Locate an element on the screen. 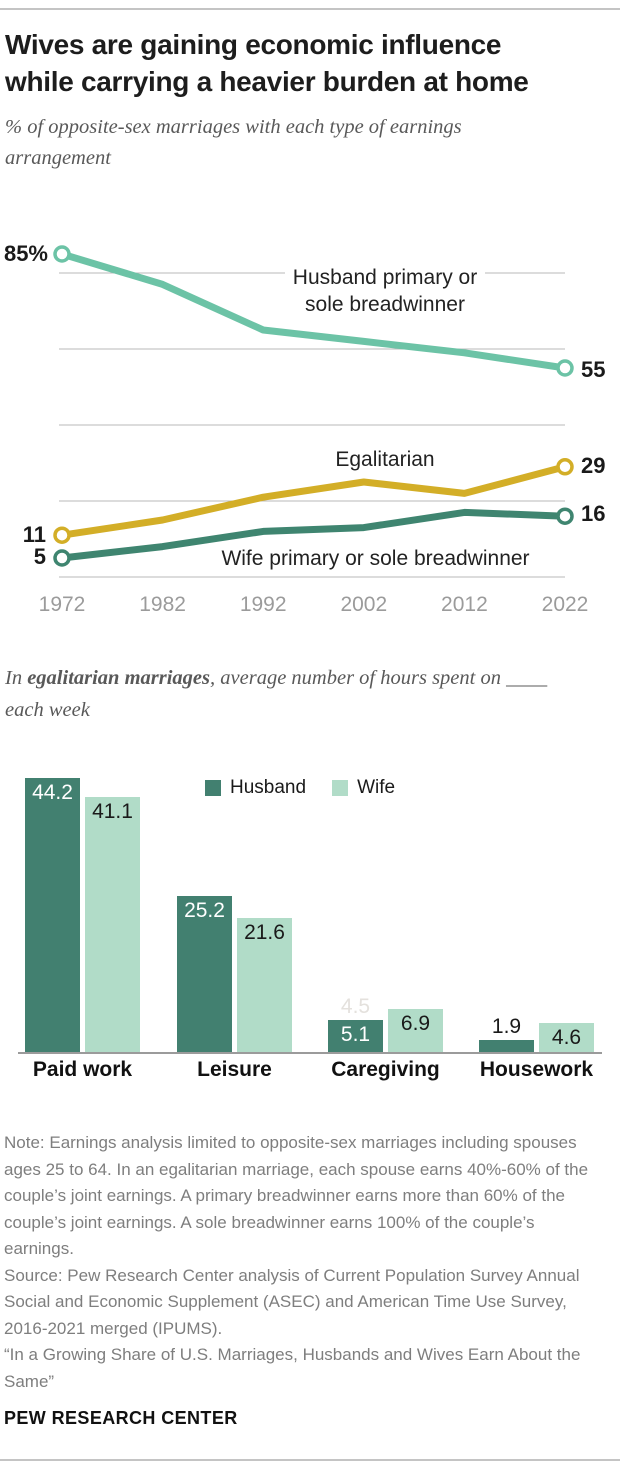 The height and width of the screenshot is (1468, 620). x-tick-1982: 1982 is located at coordinates (162, 604).